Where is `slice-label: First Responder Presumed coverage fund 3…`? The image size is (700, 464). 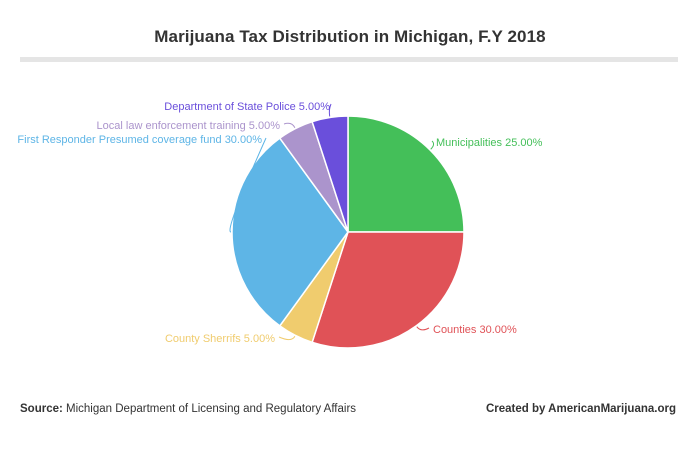 slice-label: First Responder Presumed coverage fund 3… is located at coordinates (139, 140).